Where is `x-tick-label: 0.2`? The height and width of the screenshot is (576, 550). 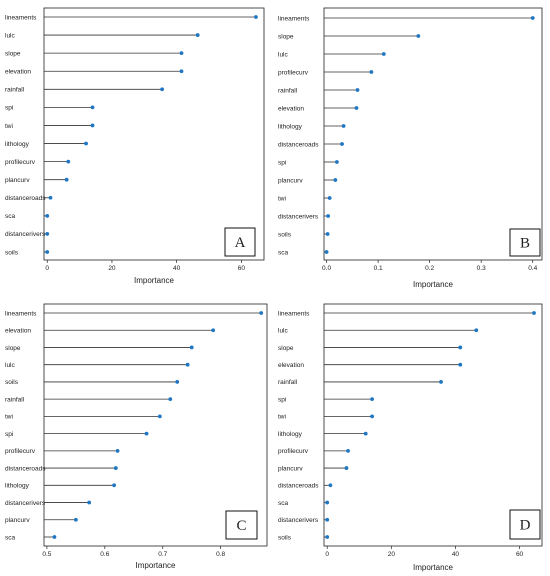
x-tick-label: 0.2 is located at coordinates (429, 268).